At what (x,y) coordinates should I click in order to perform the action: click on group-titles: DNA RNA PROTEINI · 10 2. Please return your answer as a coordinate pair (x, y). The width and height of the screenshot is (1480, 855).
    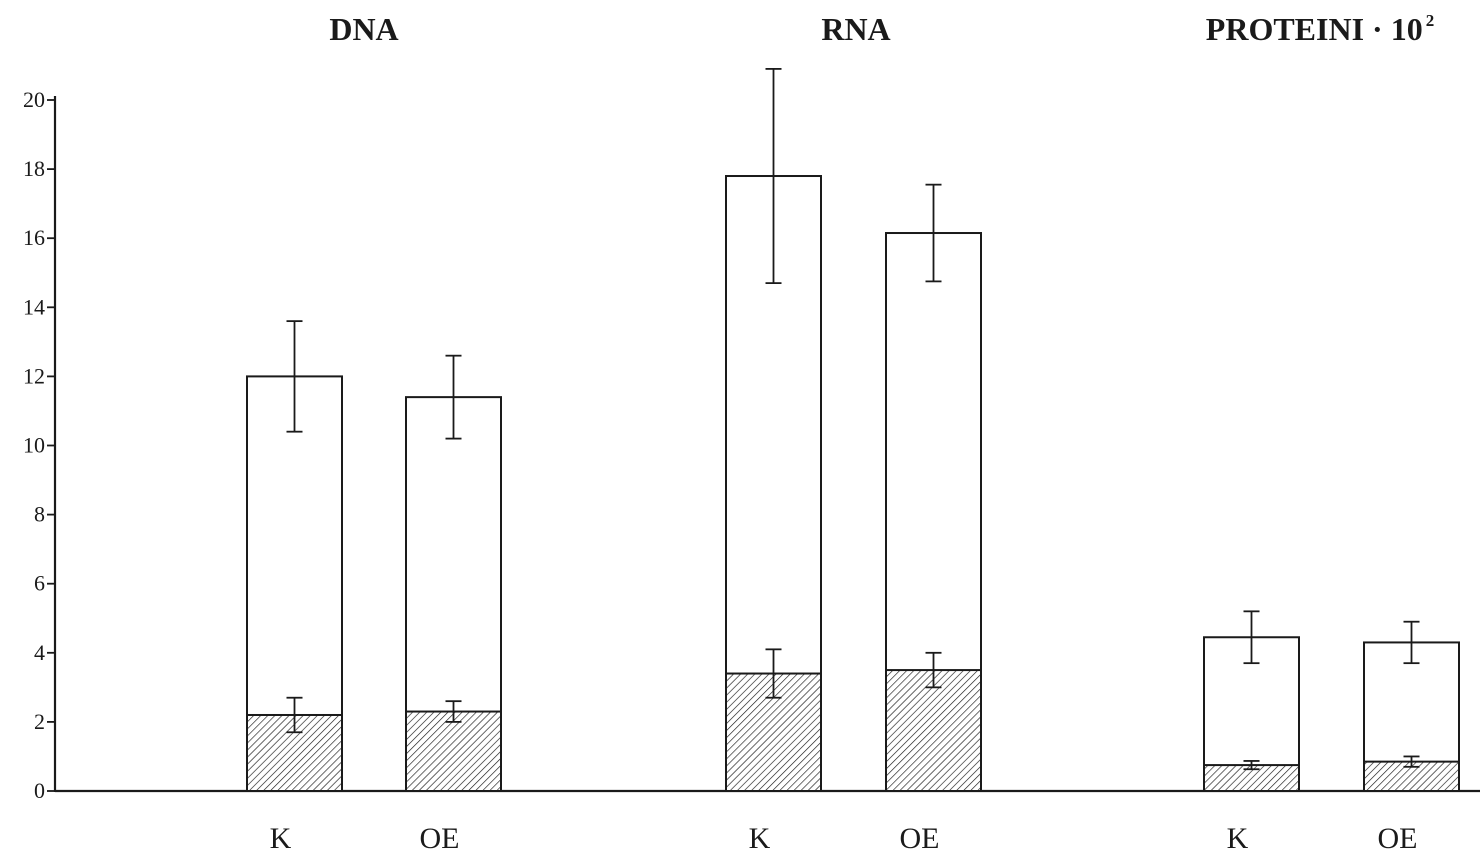
    Looking at the image, I should click on (881, 29).